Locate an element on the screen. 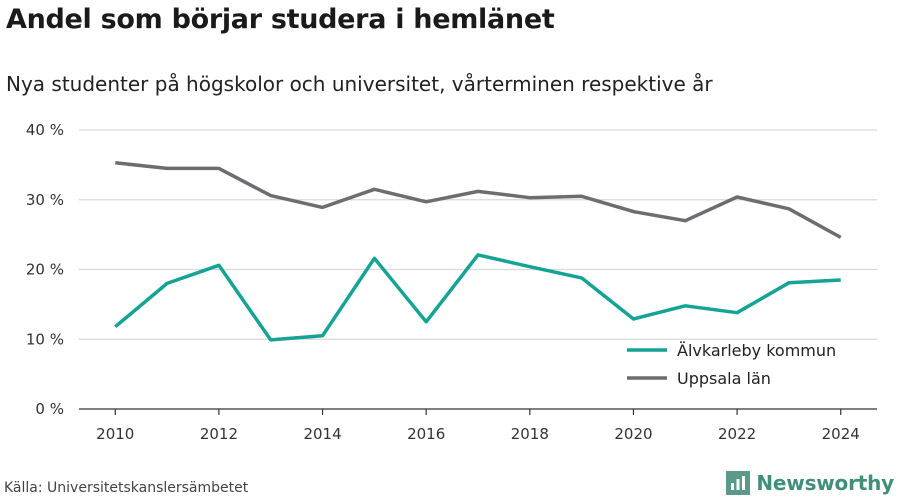 This screenshot has width=900, height=500. y-tick-label: 0 % is located at coordinates (49, 409).